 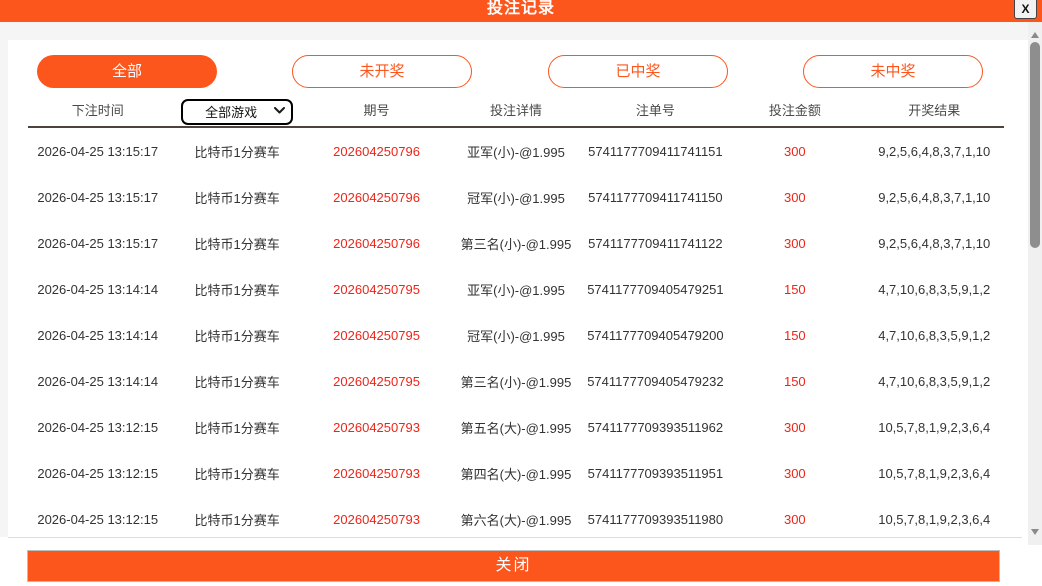 What do you see at coordinates (1035, 145) in the screenshot?
I see `scrollbar-thumb` at bounding box center [1035, 145].